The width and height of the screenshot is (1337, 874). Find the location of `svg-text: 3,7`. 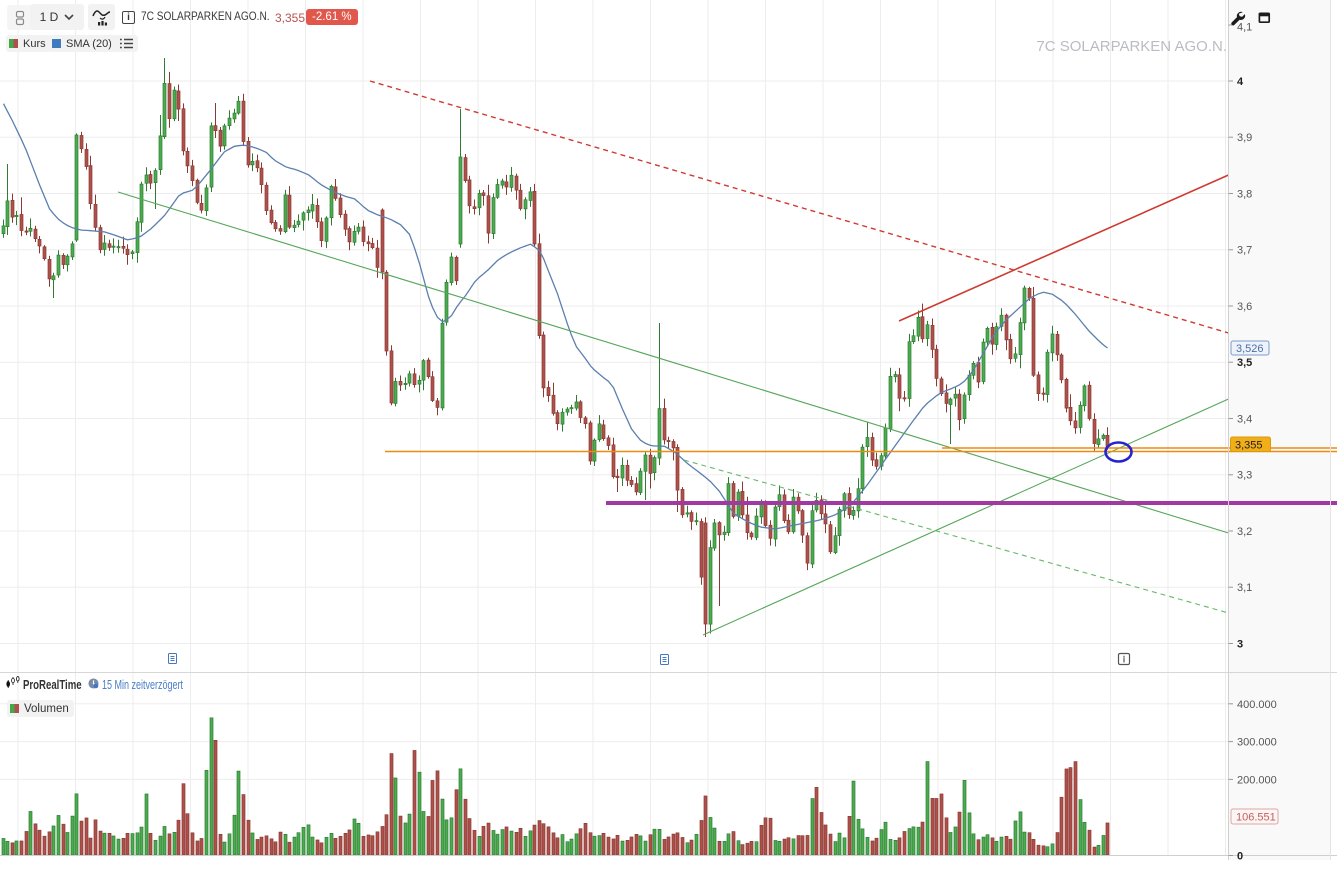

svg-text: 3,7 is located at coordinates (1244, 251).